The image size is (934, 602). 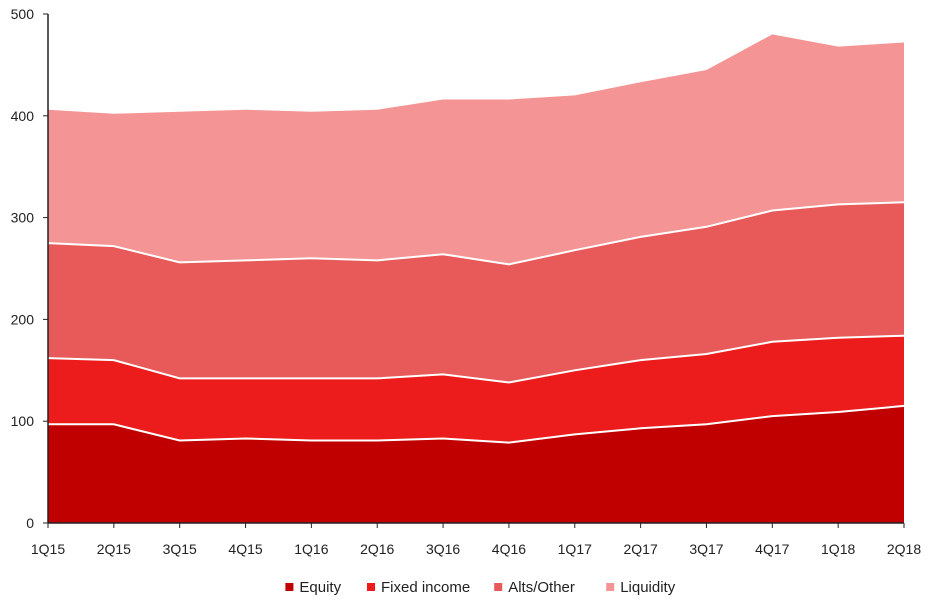 What do you see at coordinates (575, 549) in the screenshot?
I see `x-tick-label: 1Q17` at bounding box center [575, 549].